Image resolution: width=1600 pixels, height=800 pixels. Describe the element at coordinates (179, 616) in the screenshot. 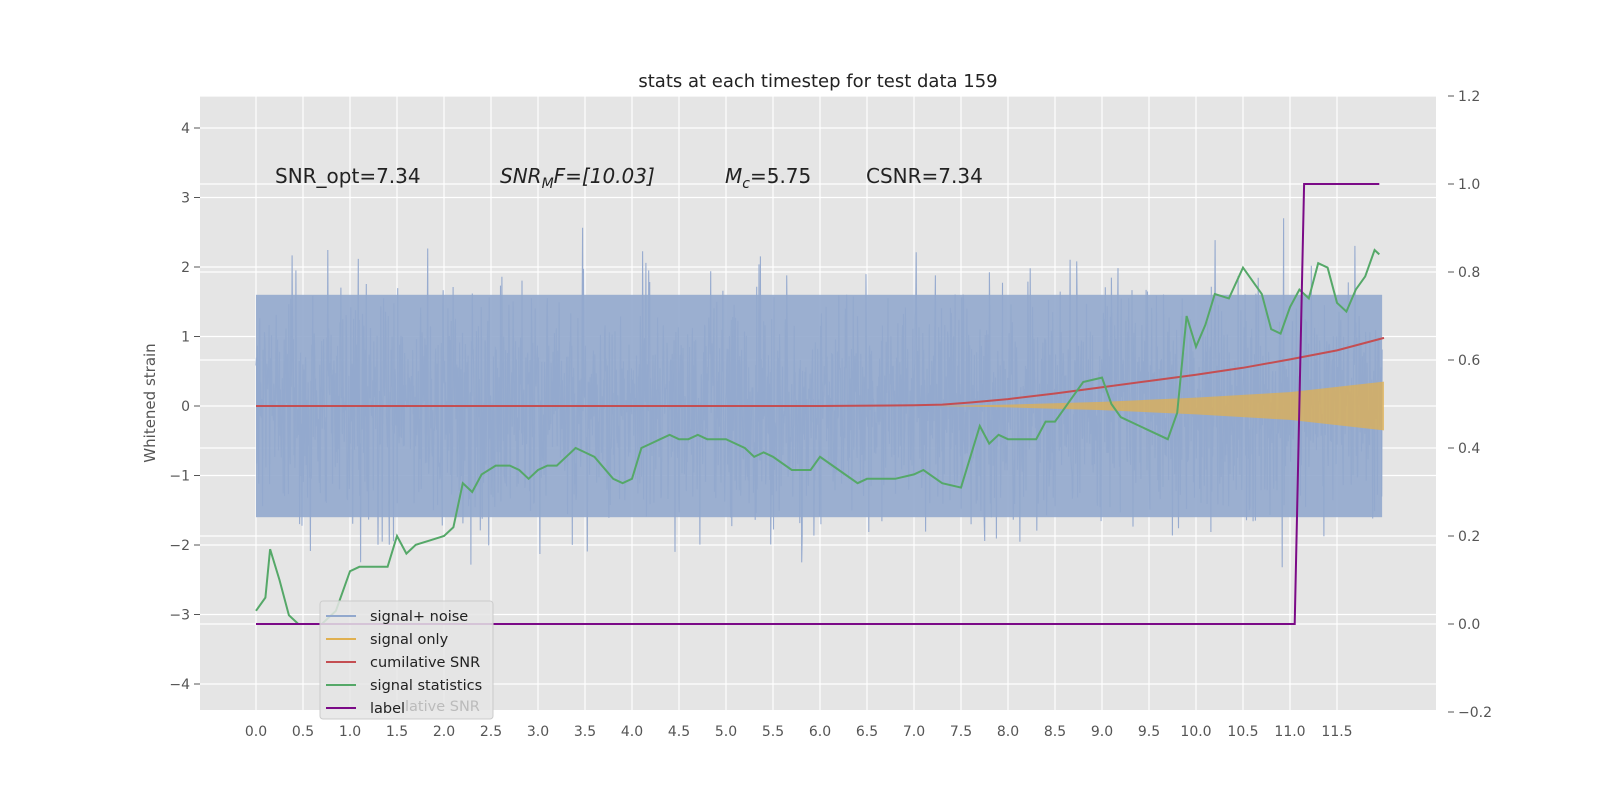

I see `y-tick-label: −3` at that location.